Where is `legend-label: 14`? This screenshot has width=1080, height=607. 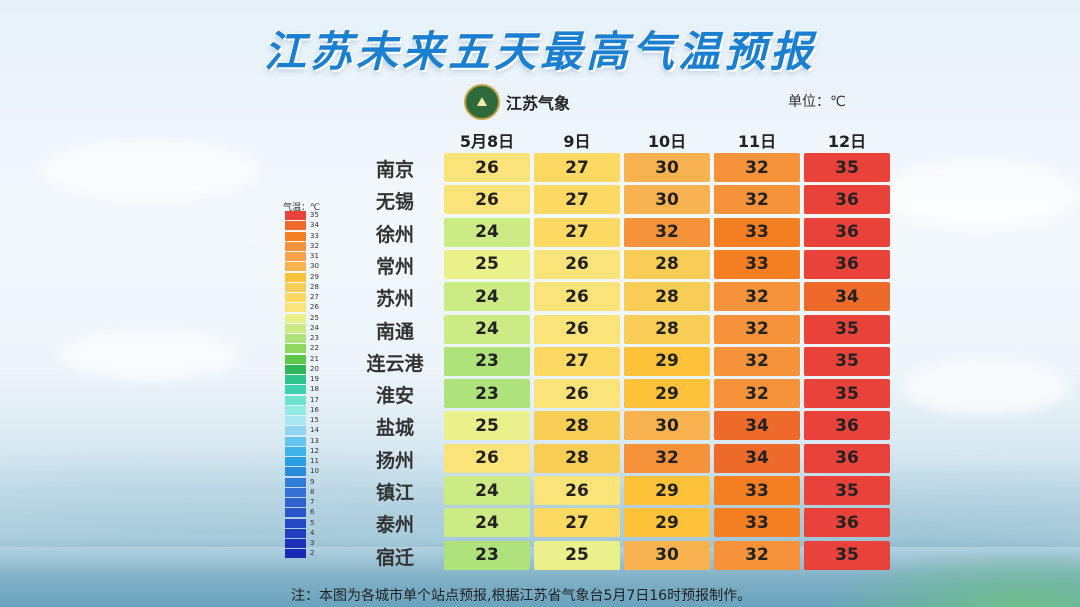
legend-label: 14 is located at coordinates (314, 430).